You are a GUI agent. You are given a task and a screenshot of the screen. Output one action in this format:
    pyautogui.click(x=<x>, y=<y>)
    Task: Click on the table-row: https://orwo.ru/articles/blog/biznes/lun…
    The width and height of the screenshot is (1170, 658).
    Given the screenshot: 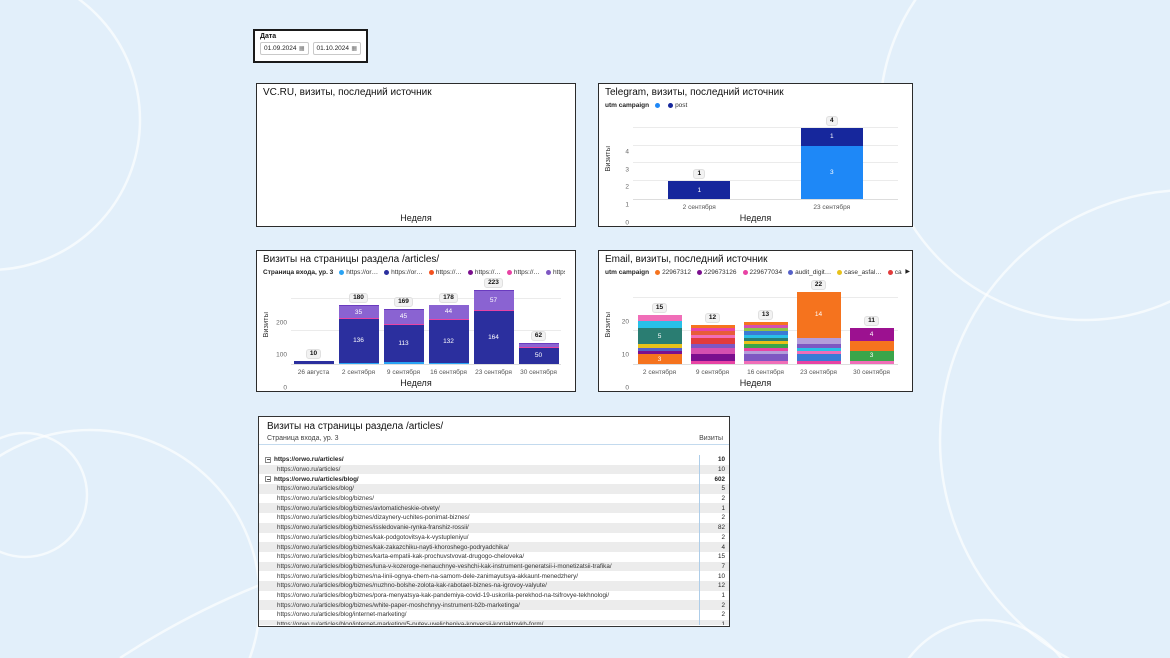 What is the action you would take?
    pyautogui.click(x=494, y=566)
    